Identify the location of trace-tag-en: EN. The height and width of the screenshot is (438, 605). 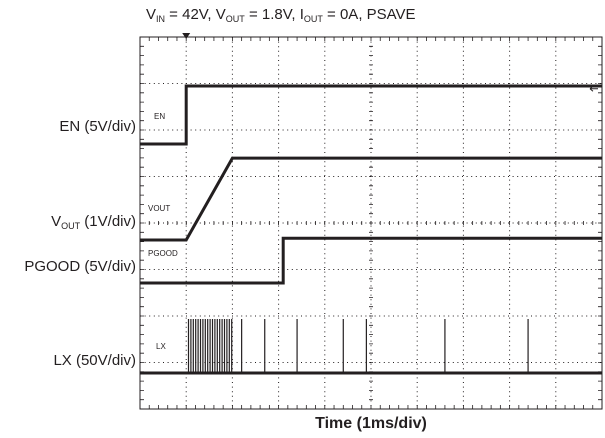
(159, 116).